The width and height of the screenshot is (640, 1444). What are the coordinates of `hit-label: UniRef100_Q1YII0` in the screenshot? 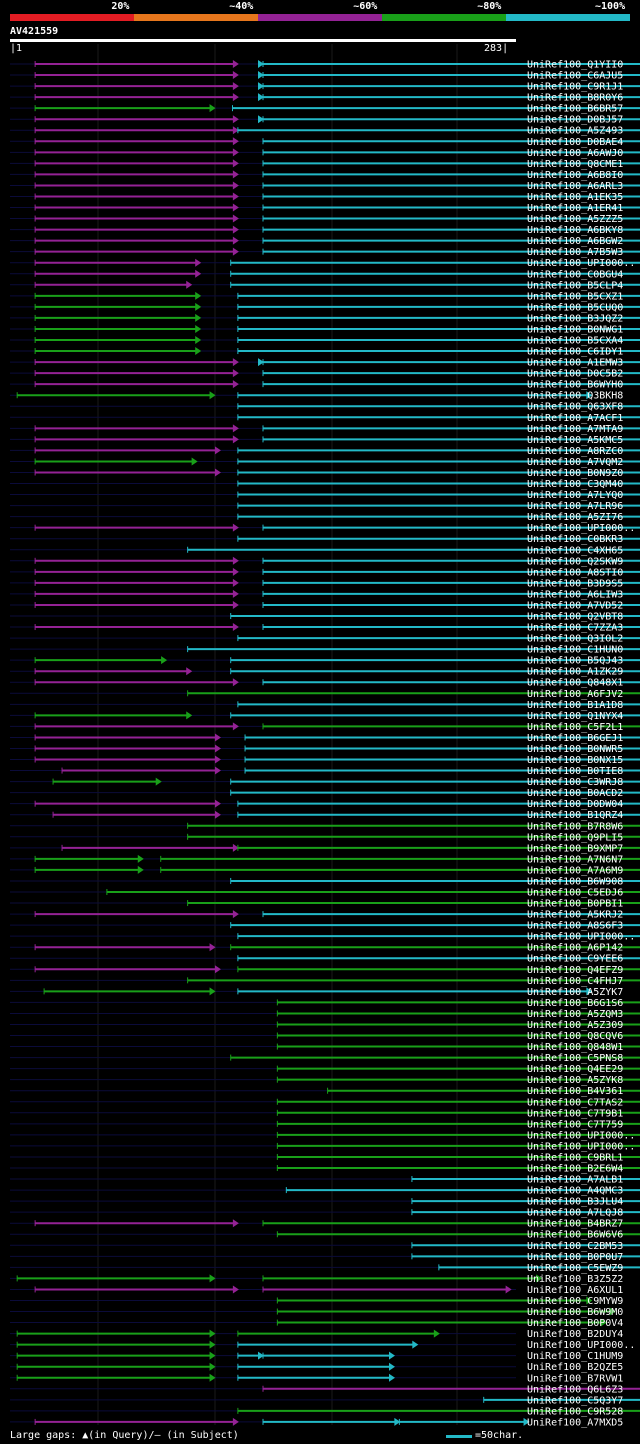 It's located at (575, 65).